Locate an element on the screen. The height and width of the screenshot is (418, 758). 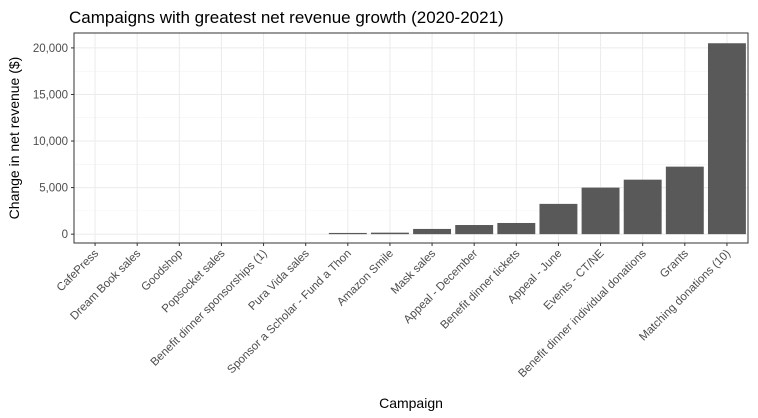
x-tick-label: Appeal - December is located at coordinates (441, 287).